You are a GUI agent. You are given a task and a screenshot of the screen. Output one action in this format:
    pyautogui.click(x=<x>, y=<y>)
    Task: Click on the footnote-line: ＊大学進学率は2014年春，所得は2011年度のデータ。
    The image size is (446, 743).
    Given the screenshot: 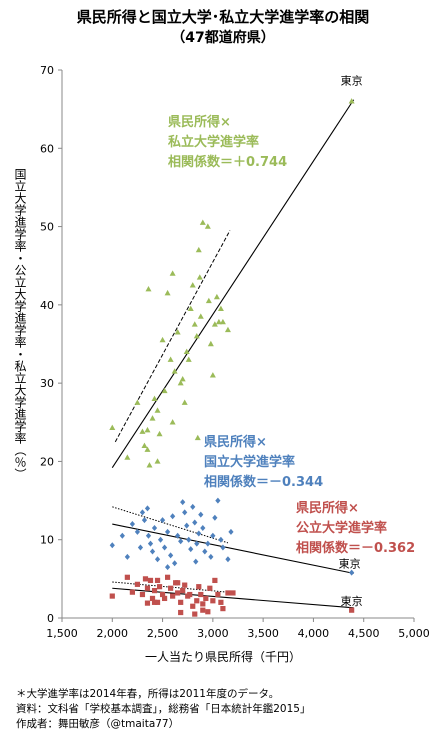 What is the action you would take?
    pyautogui.click(x=148, y=694)
    